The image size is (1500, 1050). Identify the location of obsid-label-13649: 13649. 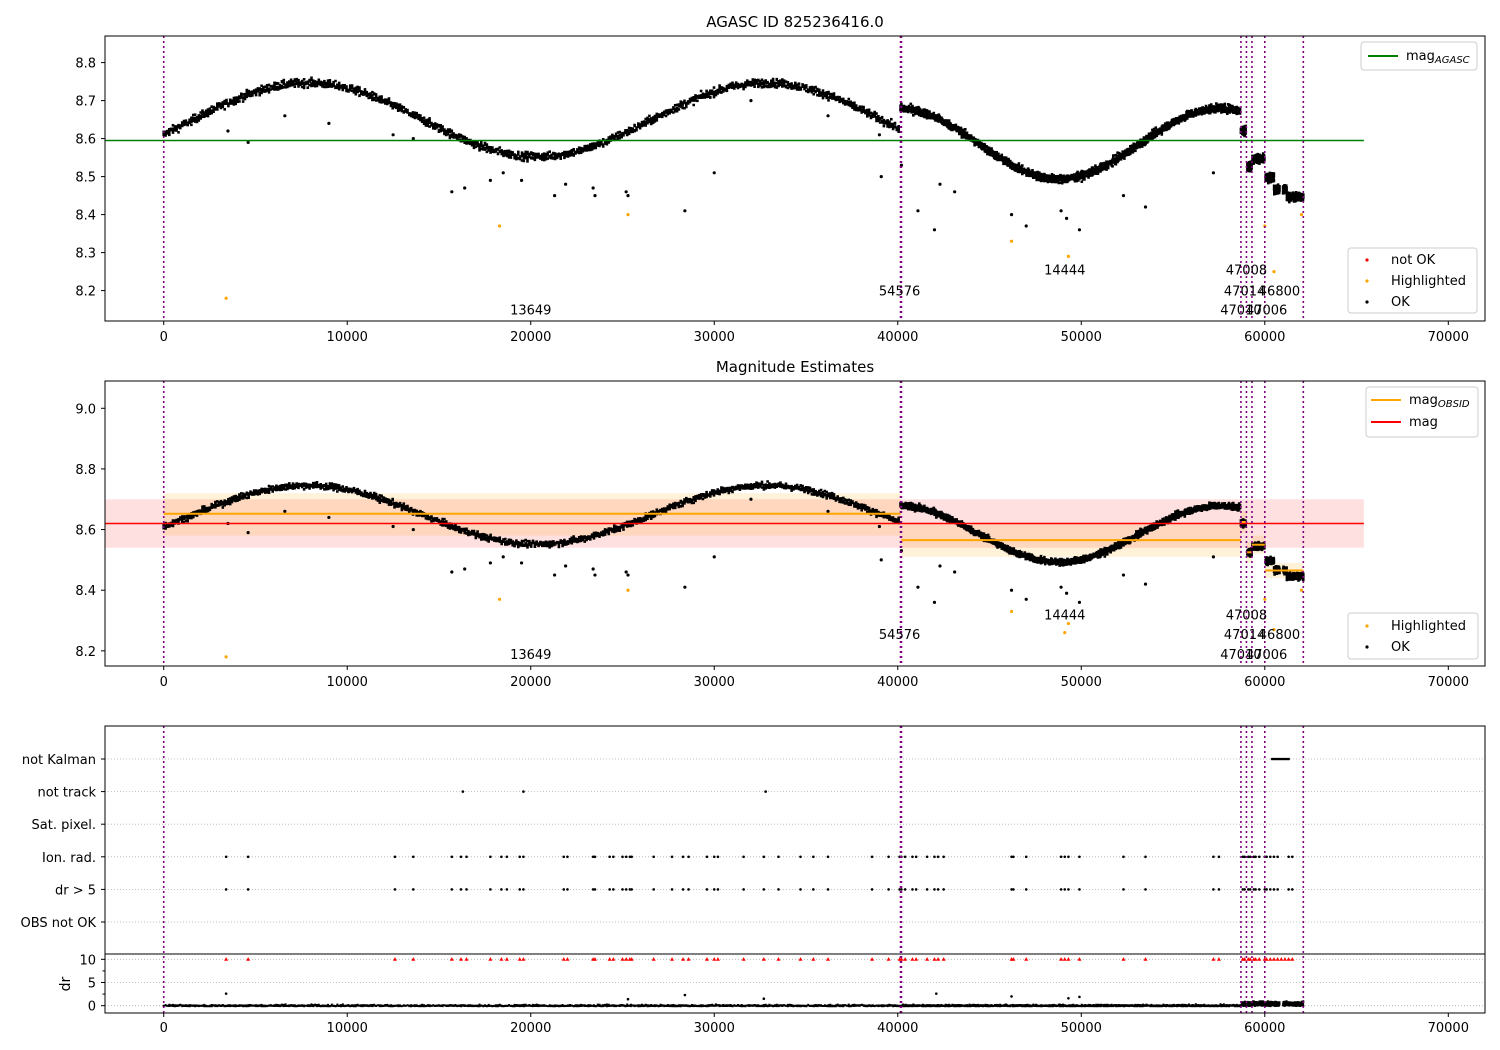
(530, 311).